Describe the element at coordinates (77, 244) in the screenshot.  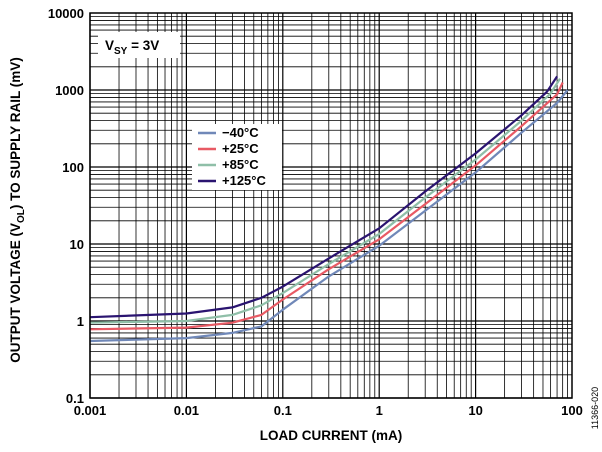
I see `y-tick-label: 10` at that location.